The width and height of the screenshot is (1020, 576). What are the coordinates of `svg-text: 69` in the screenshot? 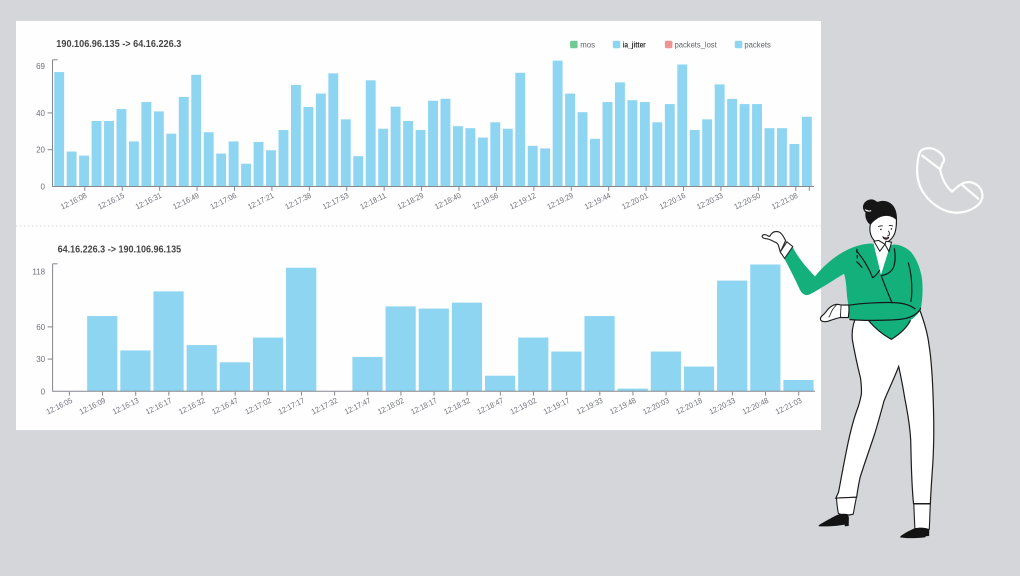 It's located at (40, 66).